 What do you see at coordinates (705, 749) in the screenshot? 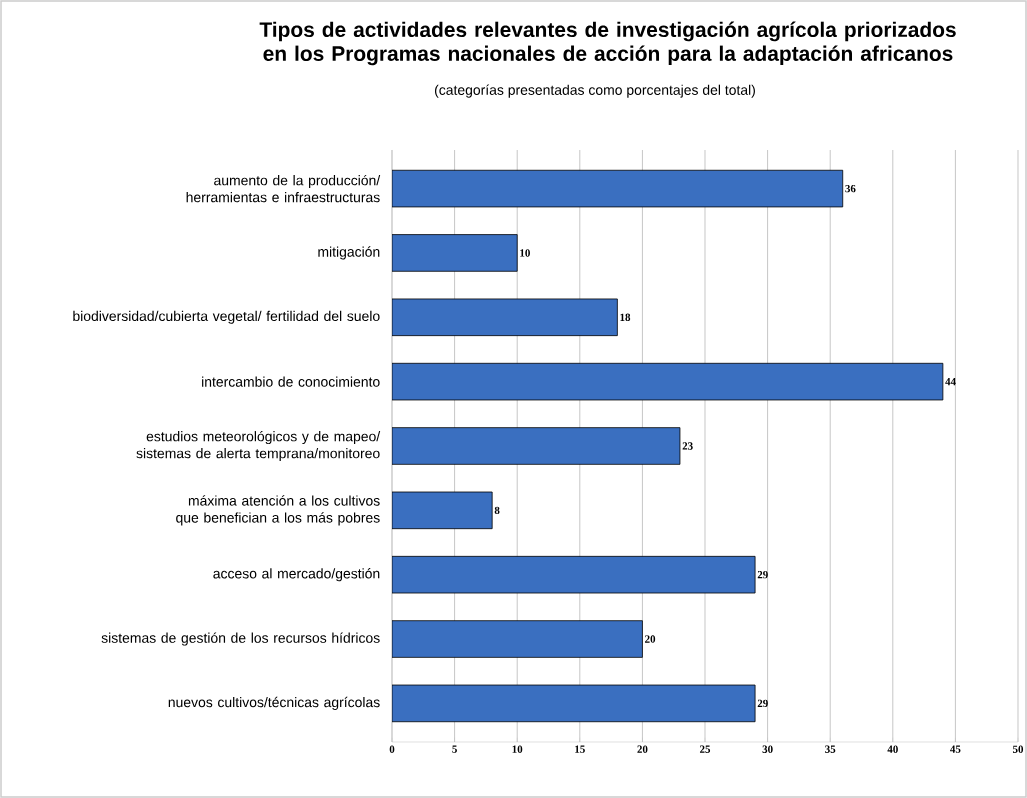
I see `x-tick-label: 25` at bounding box center [705, 749].